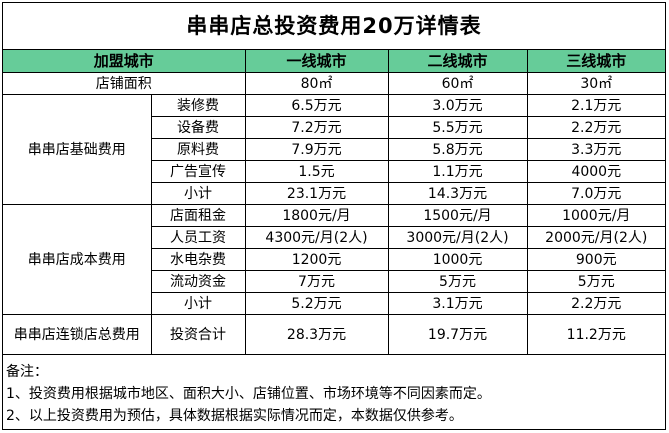  I want to click on value-cell-tier2: 3.0万元, so click(457, 105).